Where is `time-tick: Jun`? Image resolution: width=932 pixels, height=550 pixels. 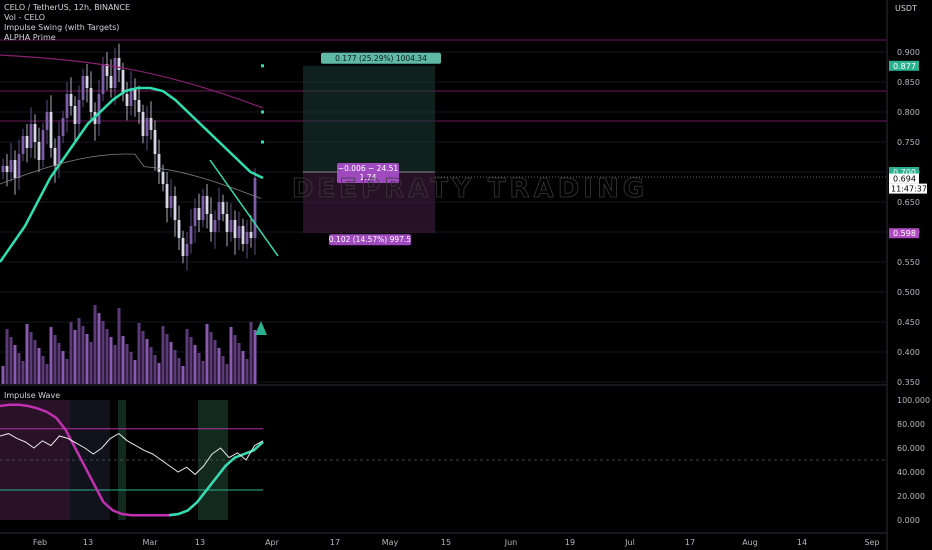
time-tick: Jun is located at coordinates (511, 542).